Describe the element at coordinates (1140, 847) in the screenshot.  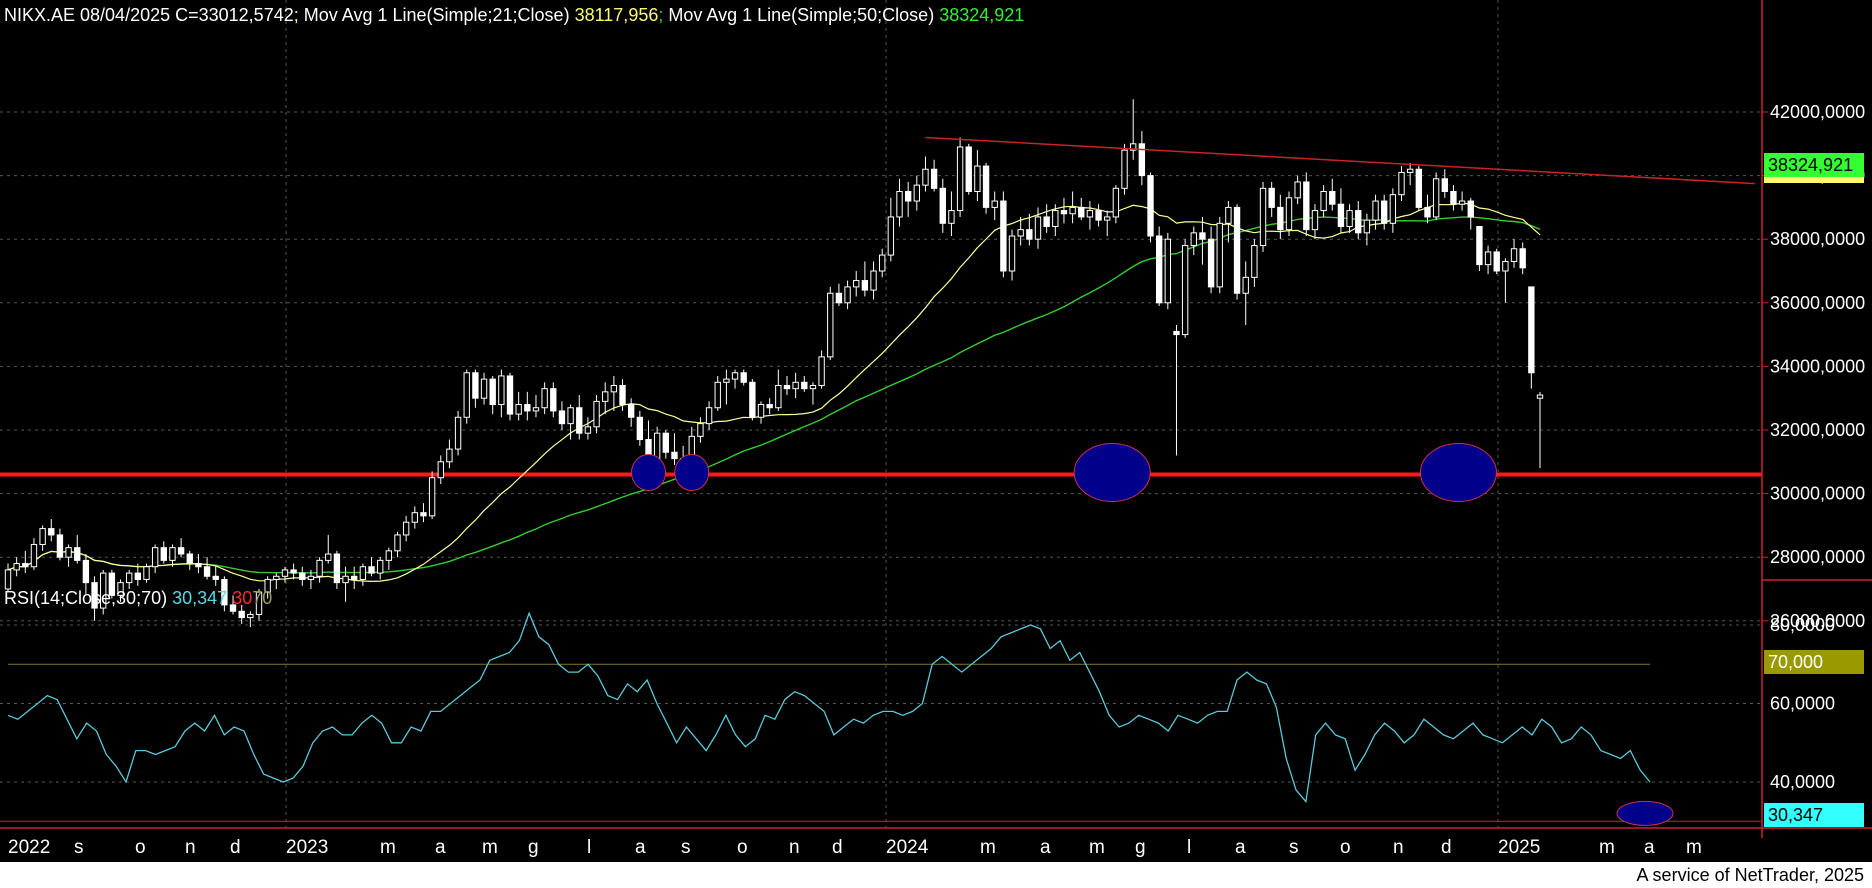
I see `x-tick-label: g` at that location.